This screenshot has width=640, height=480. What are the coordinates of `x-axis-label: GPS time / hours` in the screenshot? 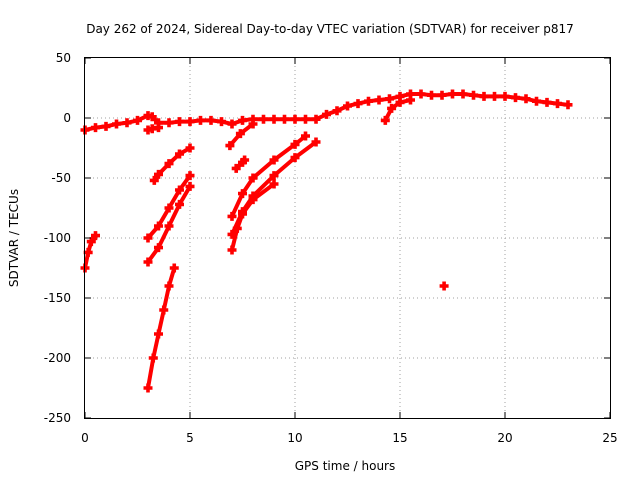 It's located at (345, 466).